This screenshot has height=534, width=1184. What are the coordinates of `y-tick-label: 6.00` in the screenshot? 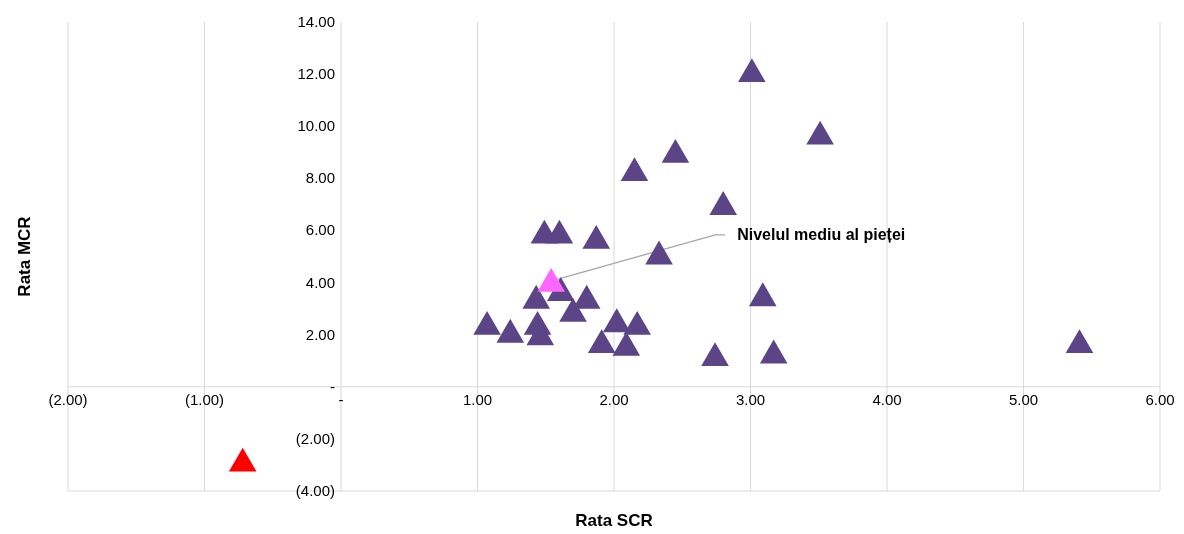 It's located at (320, 230).